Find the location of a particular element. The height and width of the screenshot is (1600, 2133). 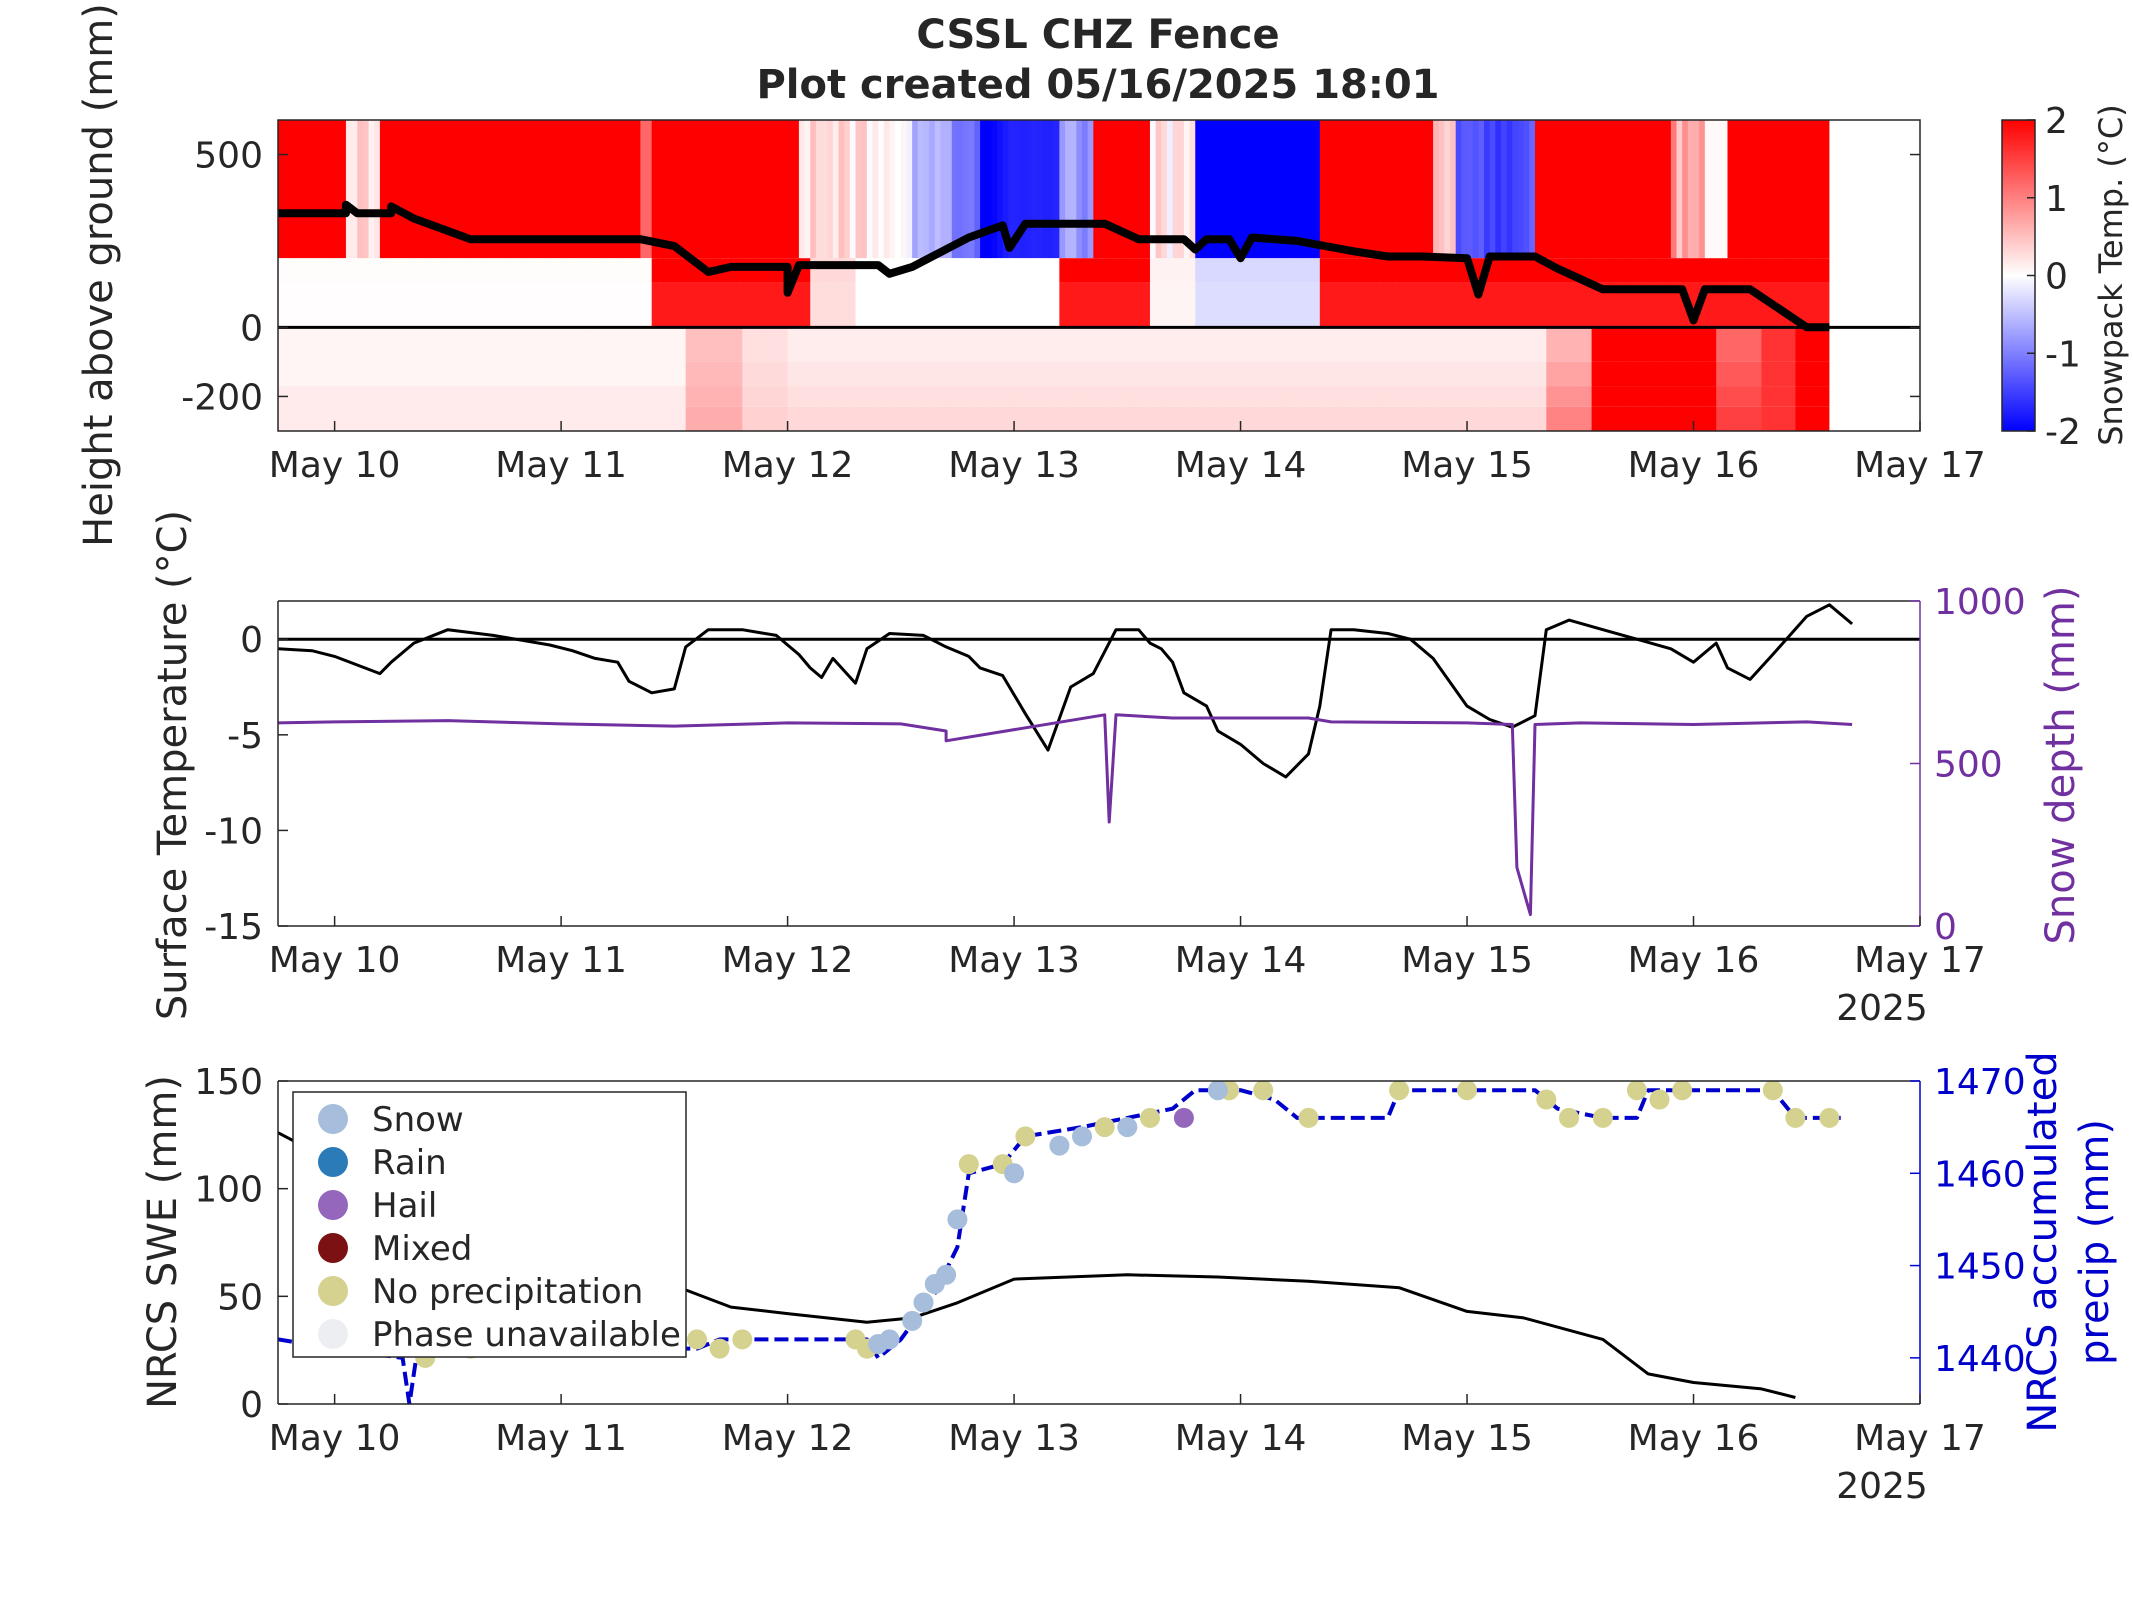

y-tick-label: 50 is located at coordinates (240, 1297).